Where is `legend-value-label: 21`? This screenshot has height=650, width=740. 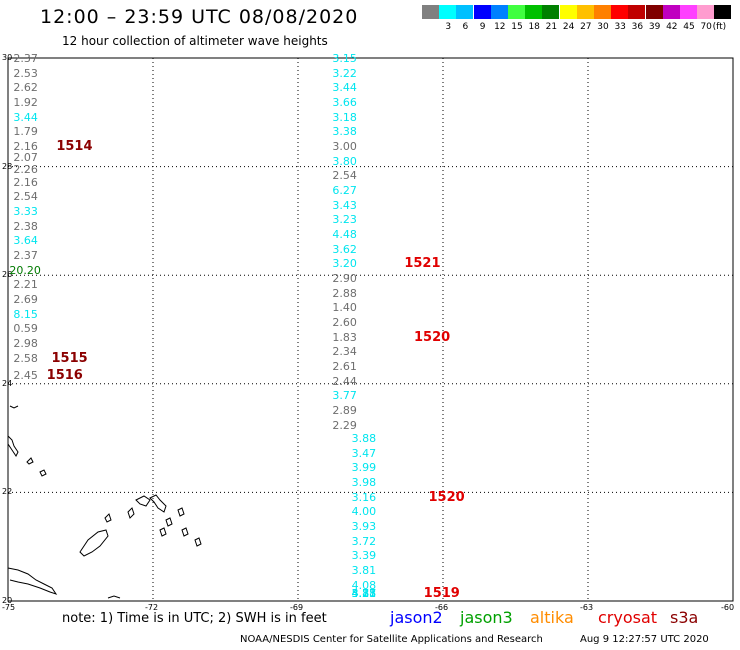
legend-value-label: 21 is located at coordinates (551, 27).